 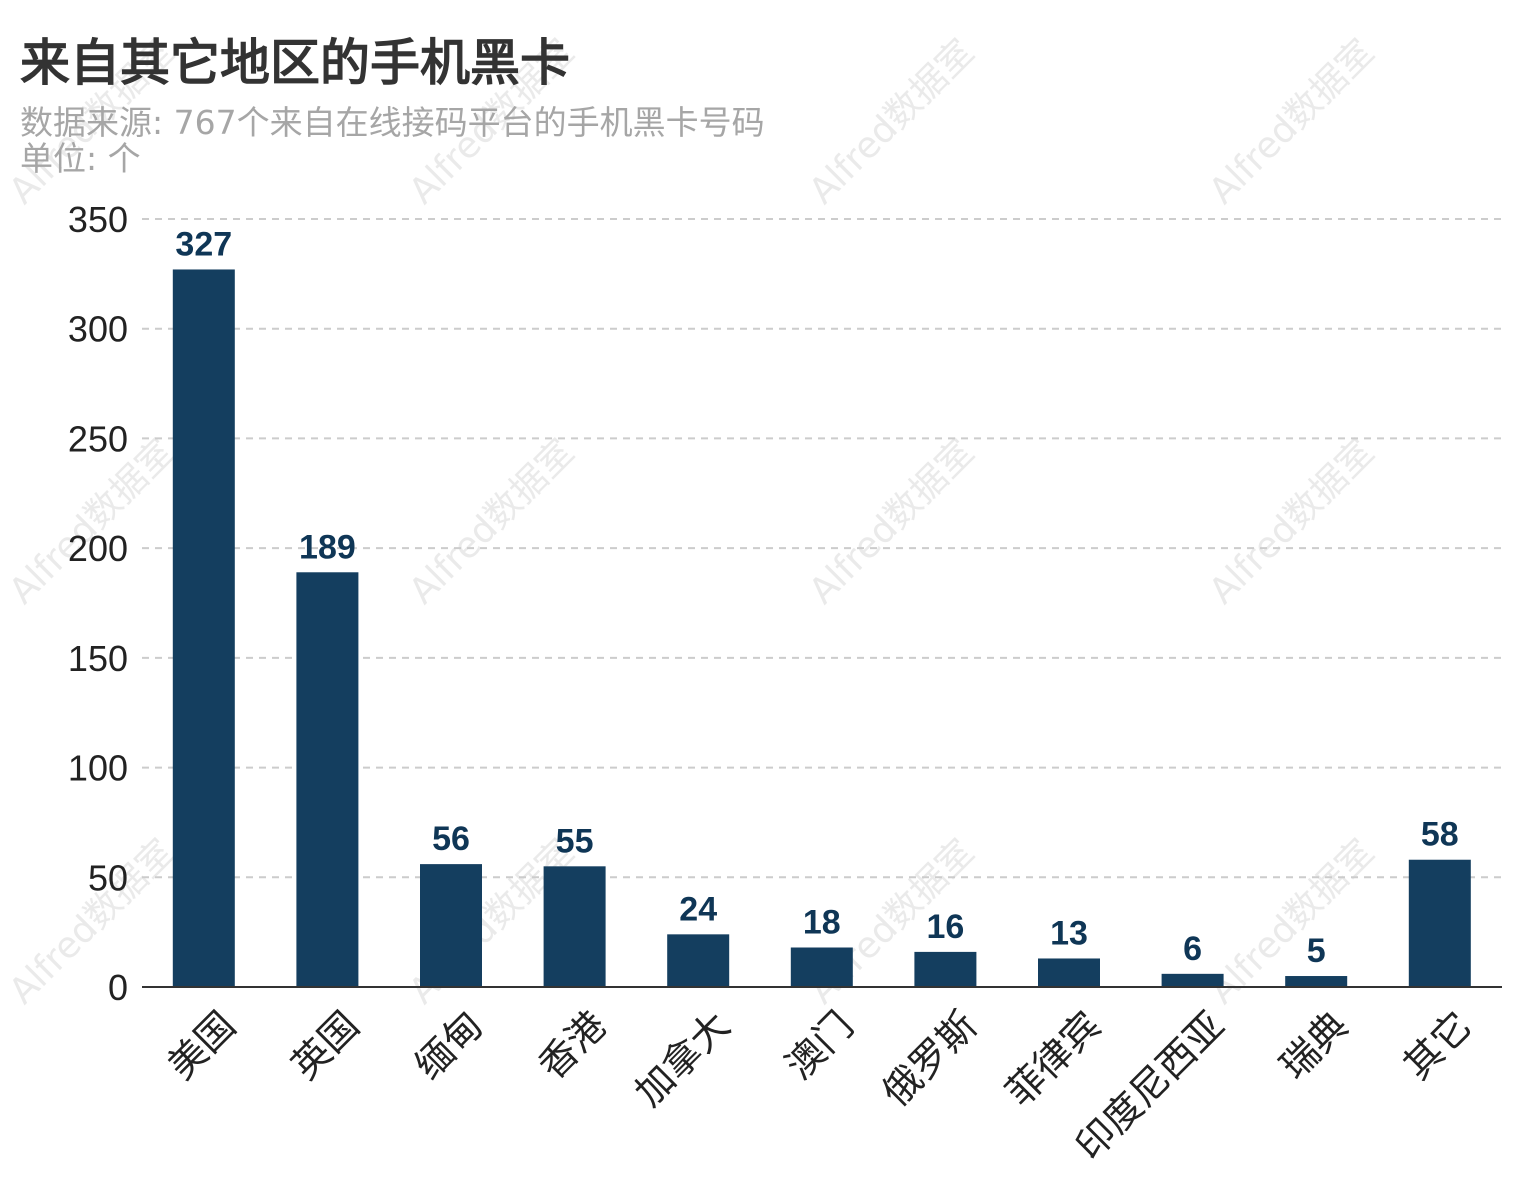 I want to click on data-label: 16, so click(x=945, y=927).